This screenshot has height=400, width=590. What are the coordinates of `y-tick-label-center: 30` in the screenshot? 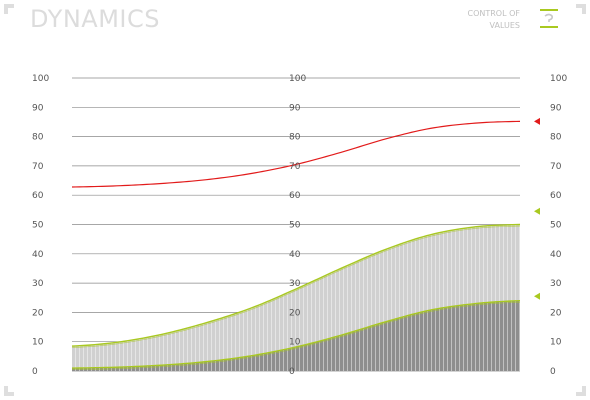 It's located at (295, 284).